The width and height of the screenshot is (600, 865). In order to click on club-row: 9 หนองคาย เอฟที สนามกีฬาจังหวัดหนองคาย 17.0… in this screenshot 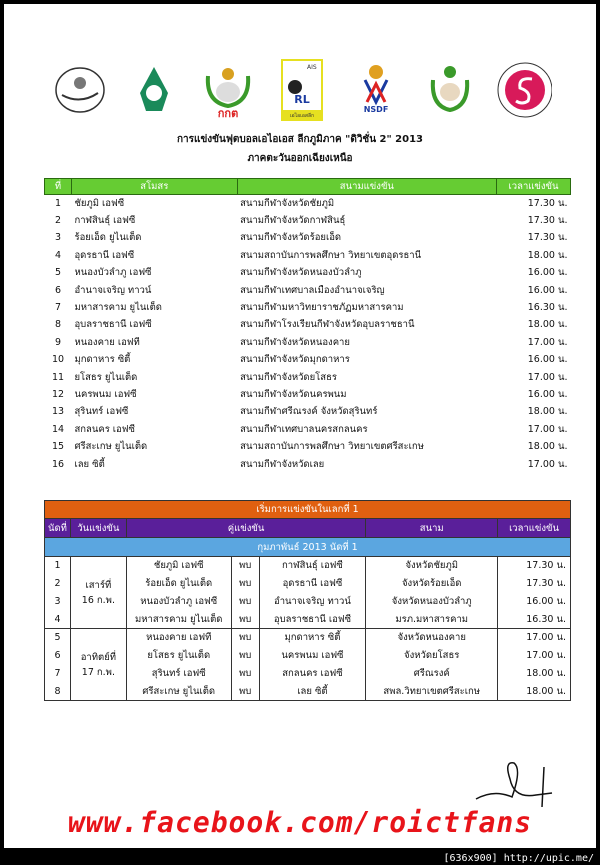, I will do `click(308, 342)`.